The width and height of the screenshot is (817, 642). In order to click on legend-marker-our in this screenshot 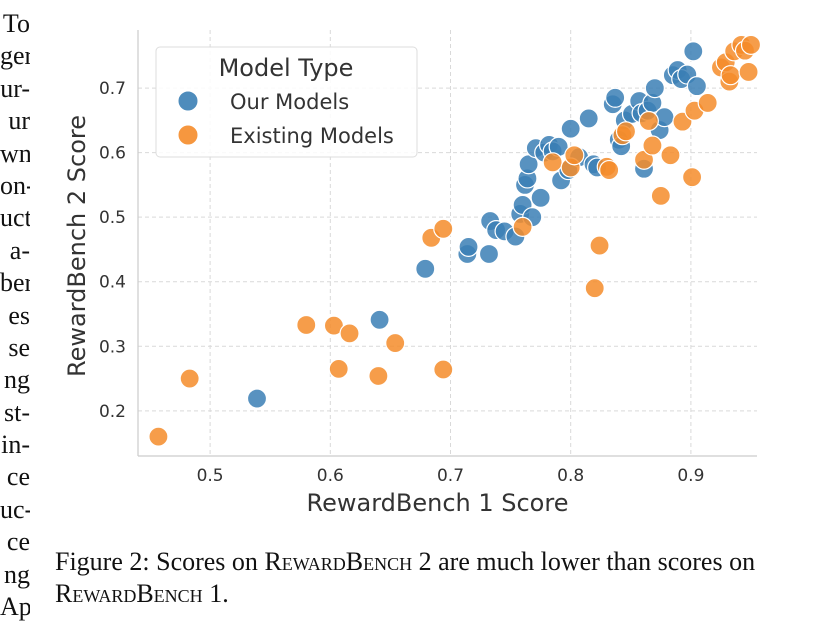, I will do `click(188, 101)`.